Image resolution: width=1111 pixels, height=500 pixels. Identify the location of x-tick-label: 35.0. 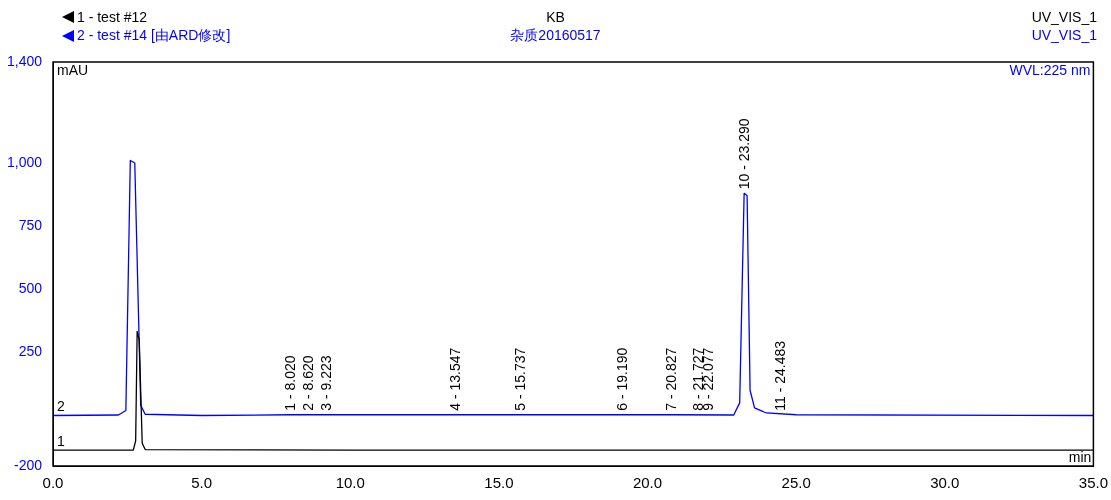
(1093, 483).